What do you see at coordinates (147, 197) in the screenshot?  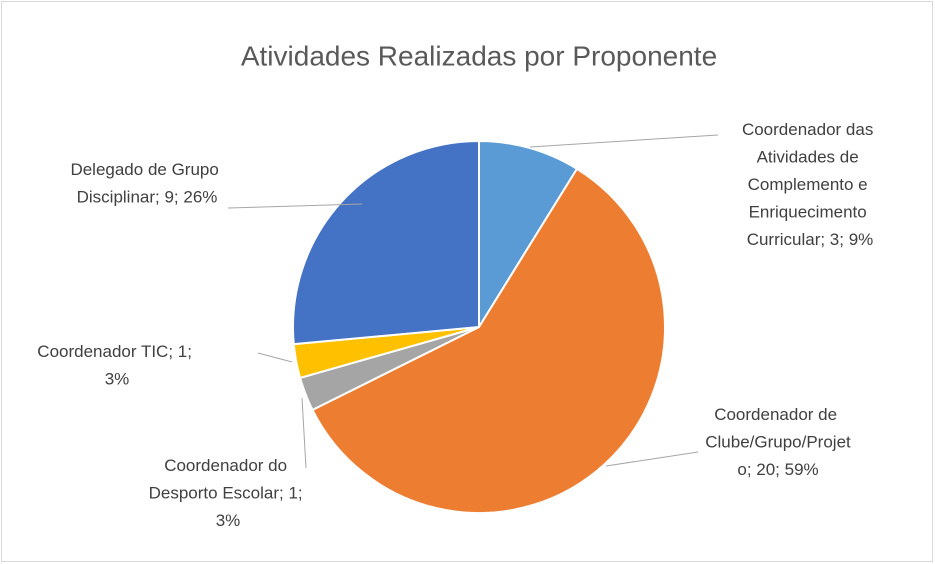 I see `label-line: Disciplinar; 9; 26%` at bounding box center [147, 197].